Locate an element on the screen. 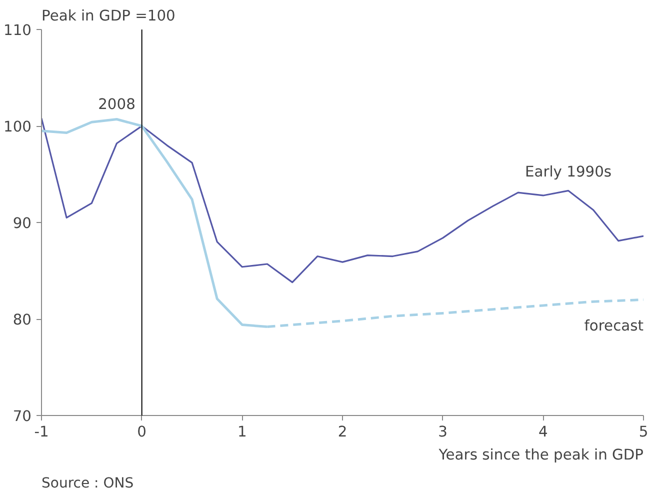  x-axis-title: Years since the peak in GDP is located at coordinates (541, 455).